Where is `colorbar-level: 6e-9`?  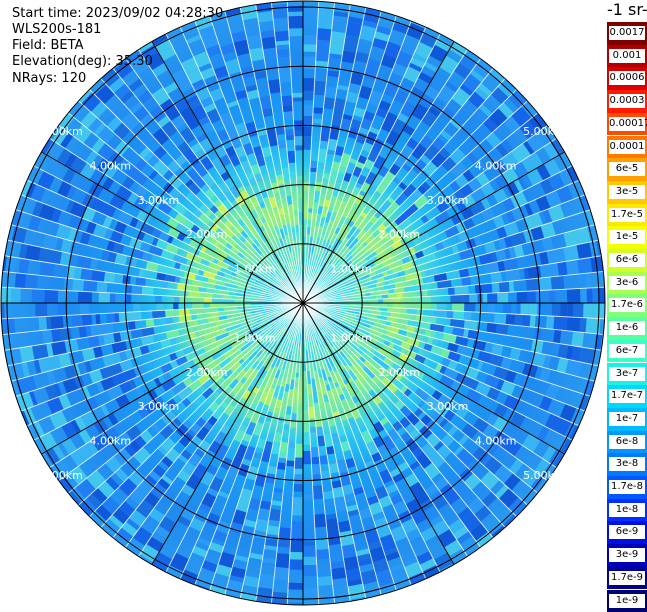 colorbar-level: 6e-9 is located at coordinates (627, 532).